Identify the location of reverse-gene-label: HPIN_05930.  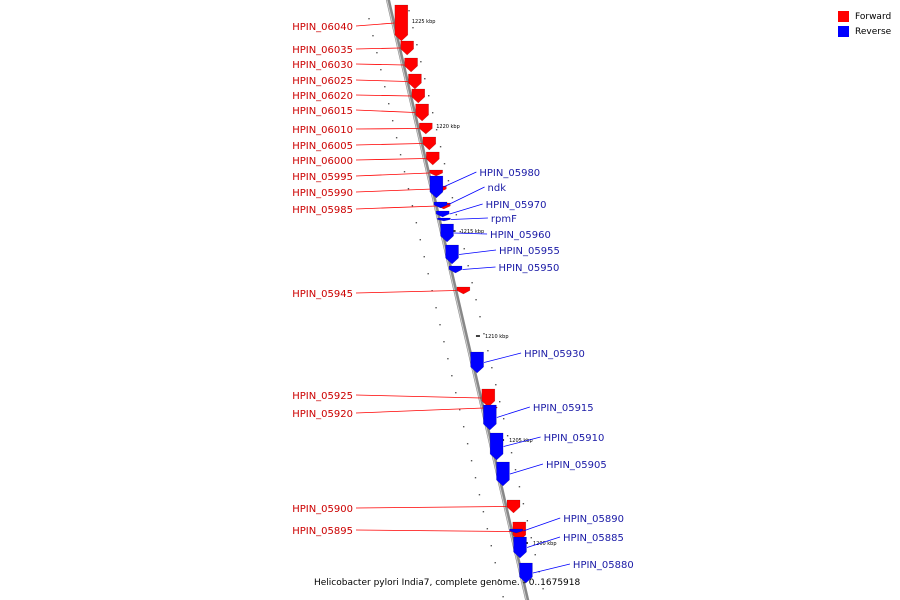
(554, 354).